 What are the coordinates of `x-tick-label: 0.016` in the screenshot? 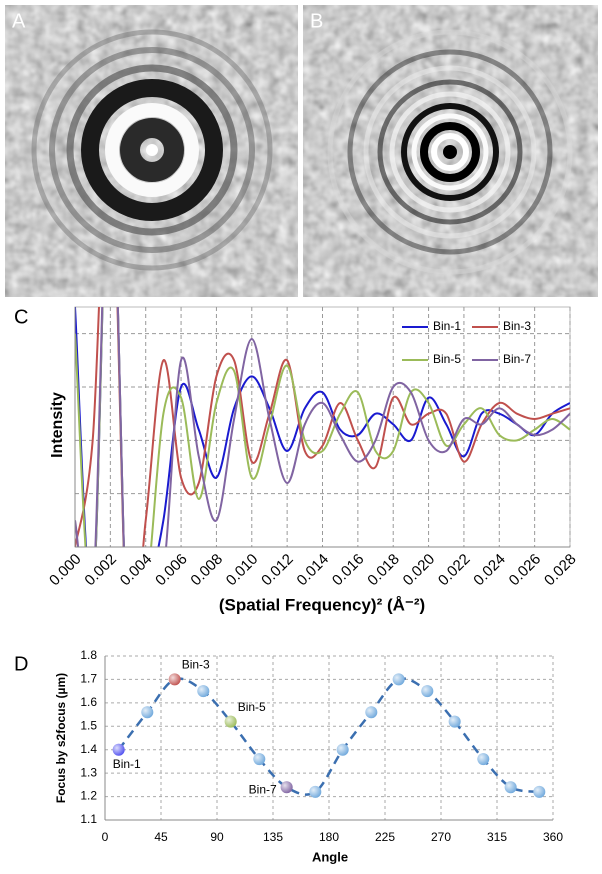 It's located at (348, 570).